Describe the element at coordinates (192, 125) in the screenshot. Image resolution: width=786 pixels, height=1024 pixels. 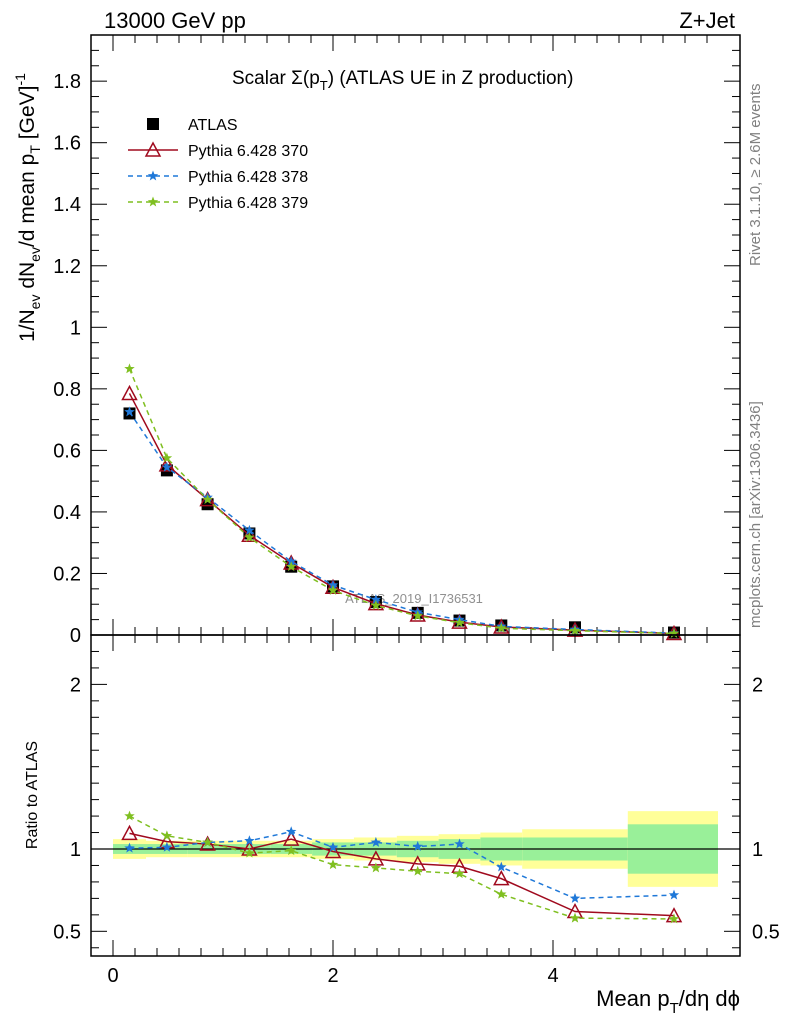
I see `legend-entry: ATLAS` at that location.